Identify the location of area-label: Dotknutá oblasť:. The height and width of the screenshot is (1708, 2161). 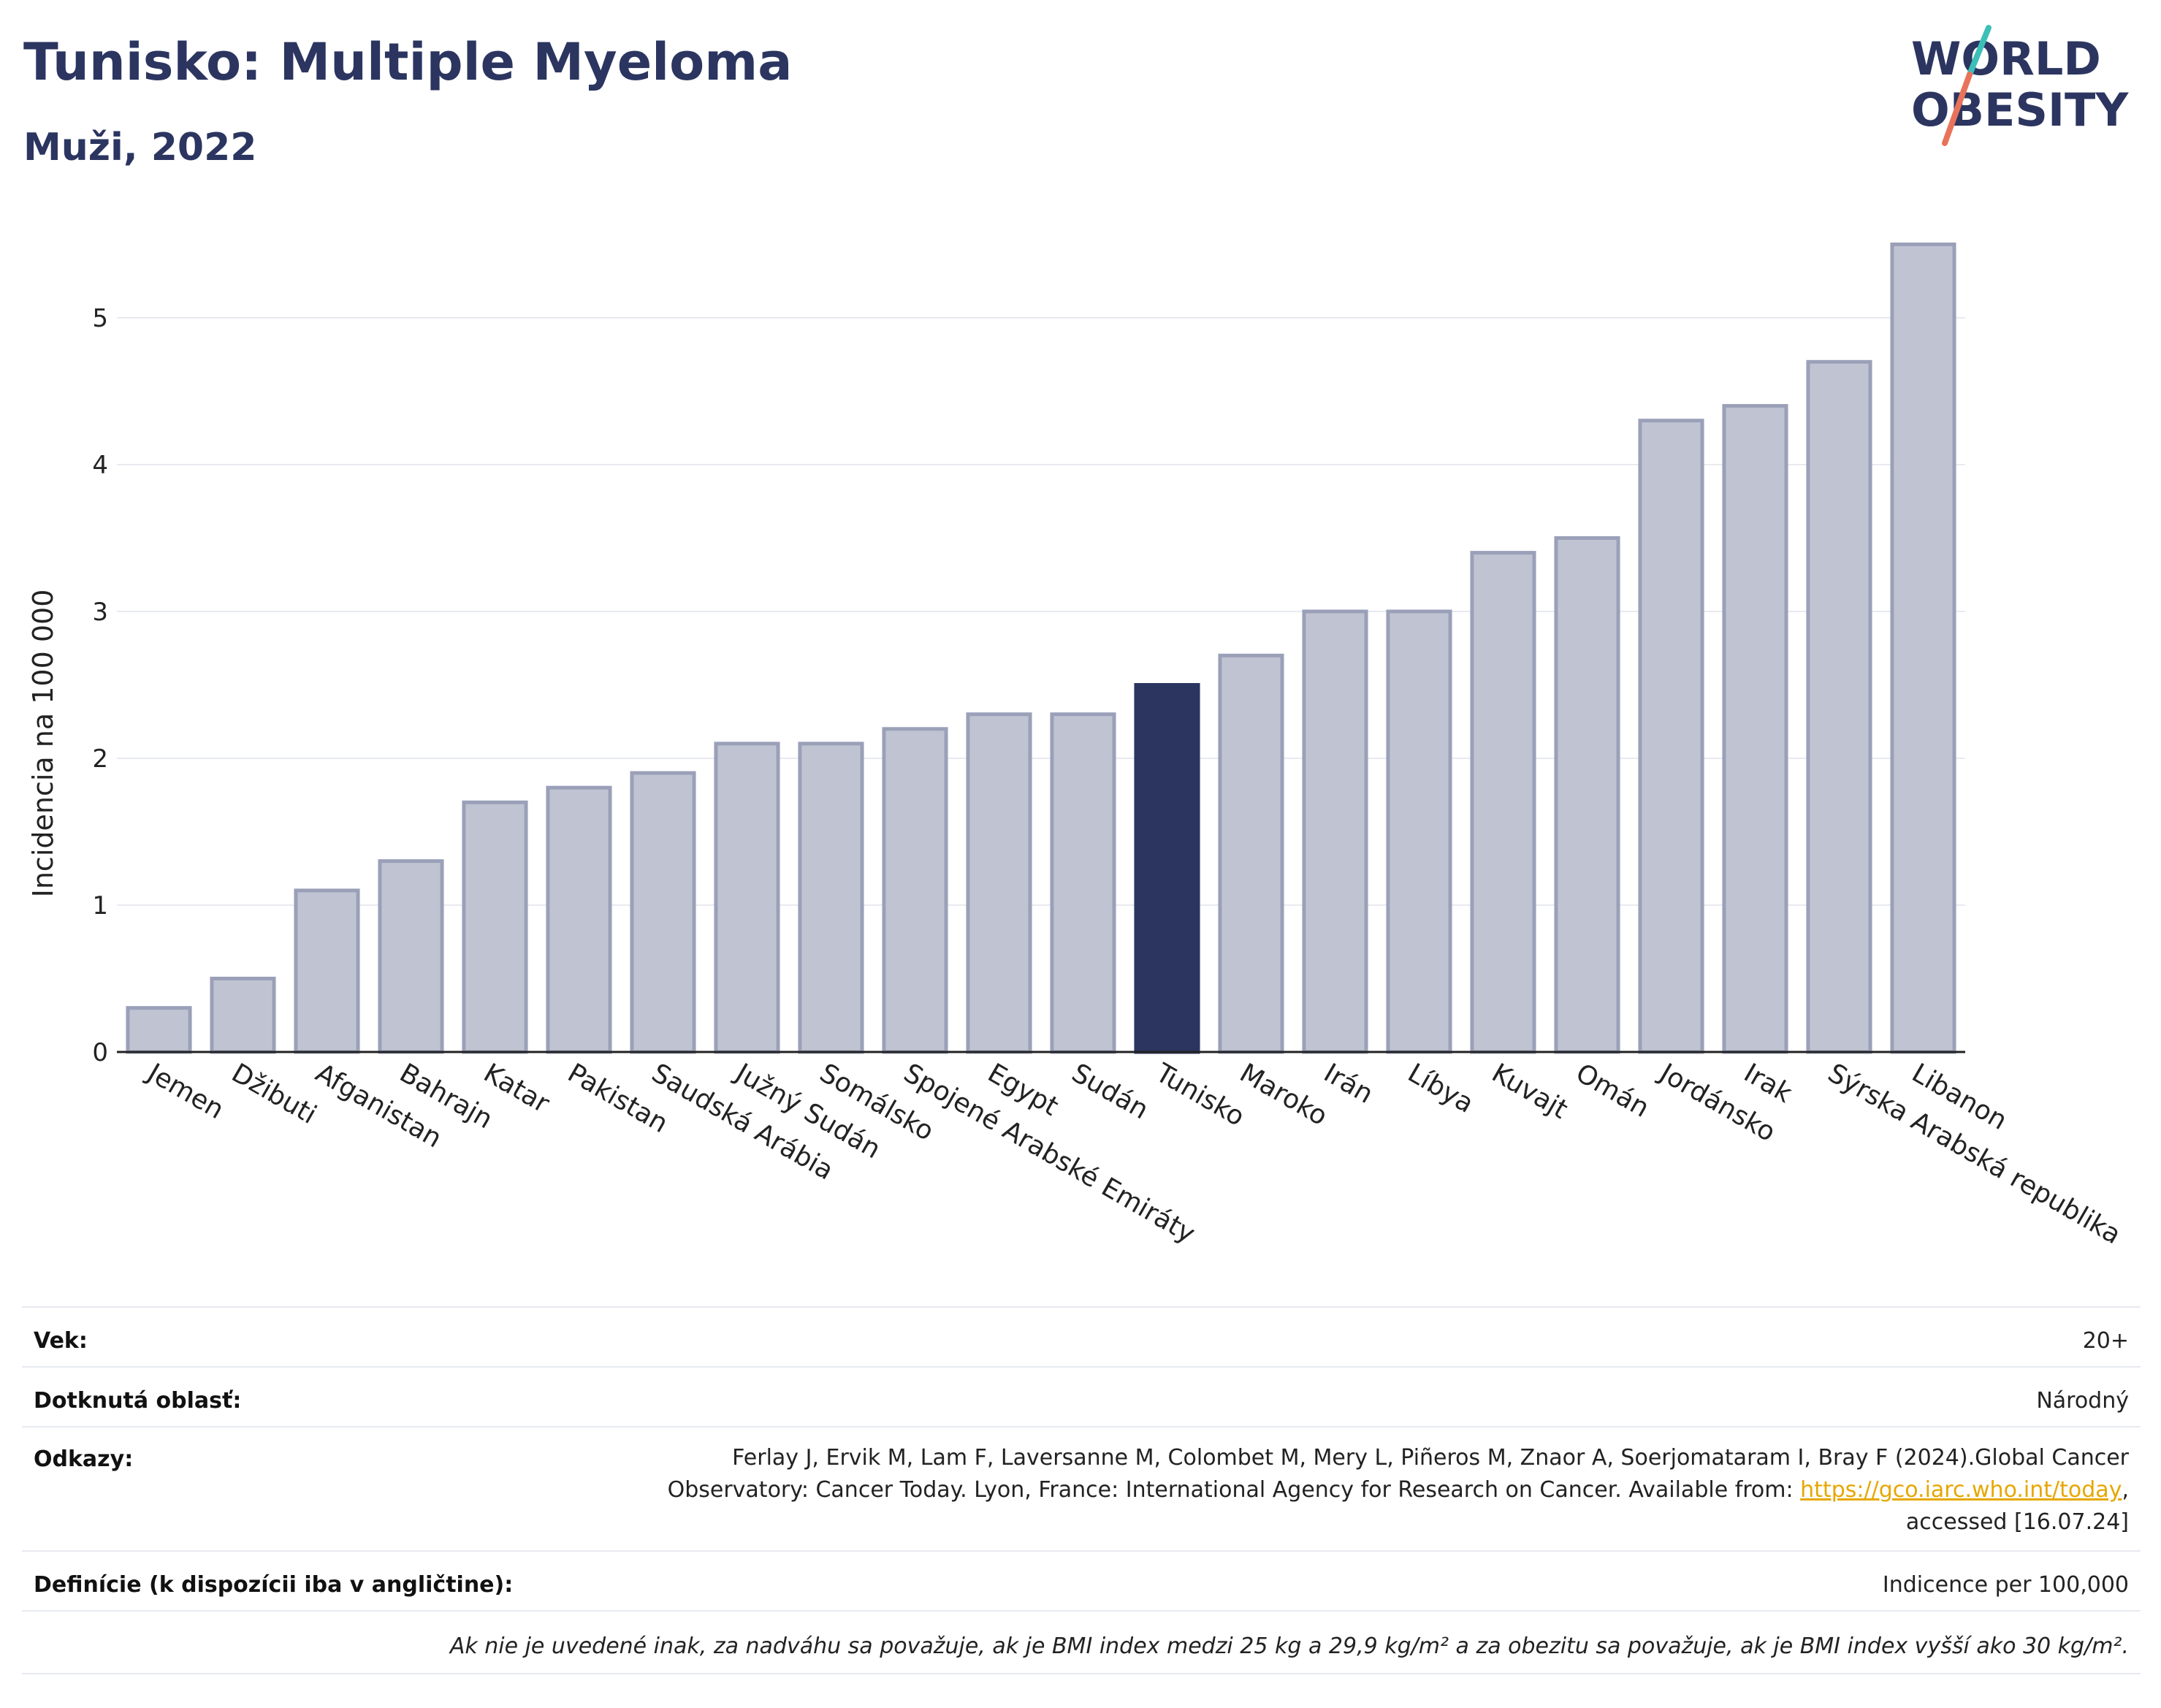
(138, 1401).